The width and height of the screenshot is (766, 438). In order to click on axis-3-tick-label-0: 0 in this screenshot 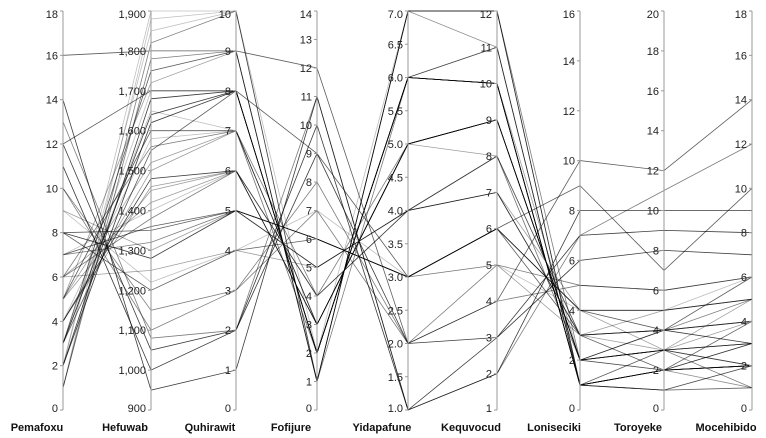, I will do `click(309, 409)`.